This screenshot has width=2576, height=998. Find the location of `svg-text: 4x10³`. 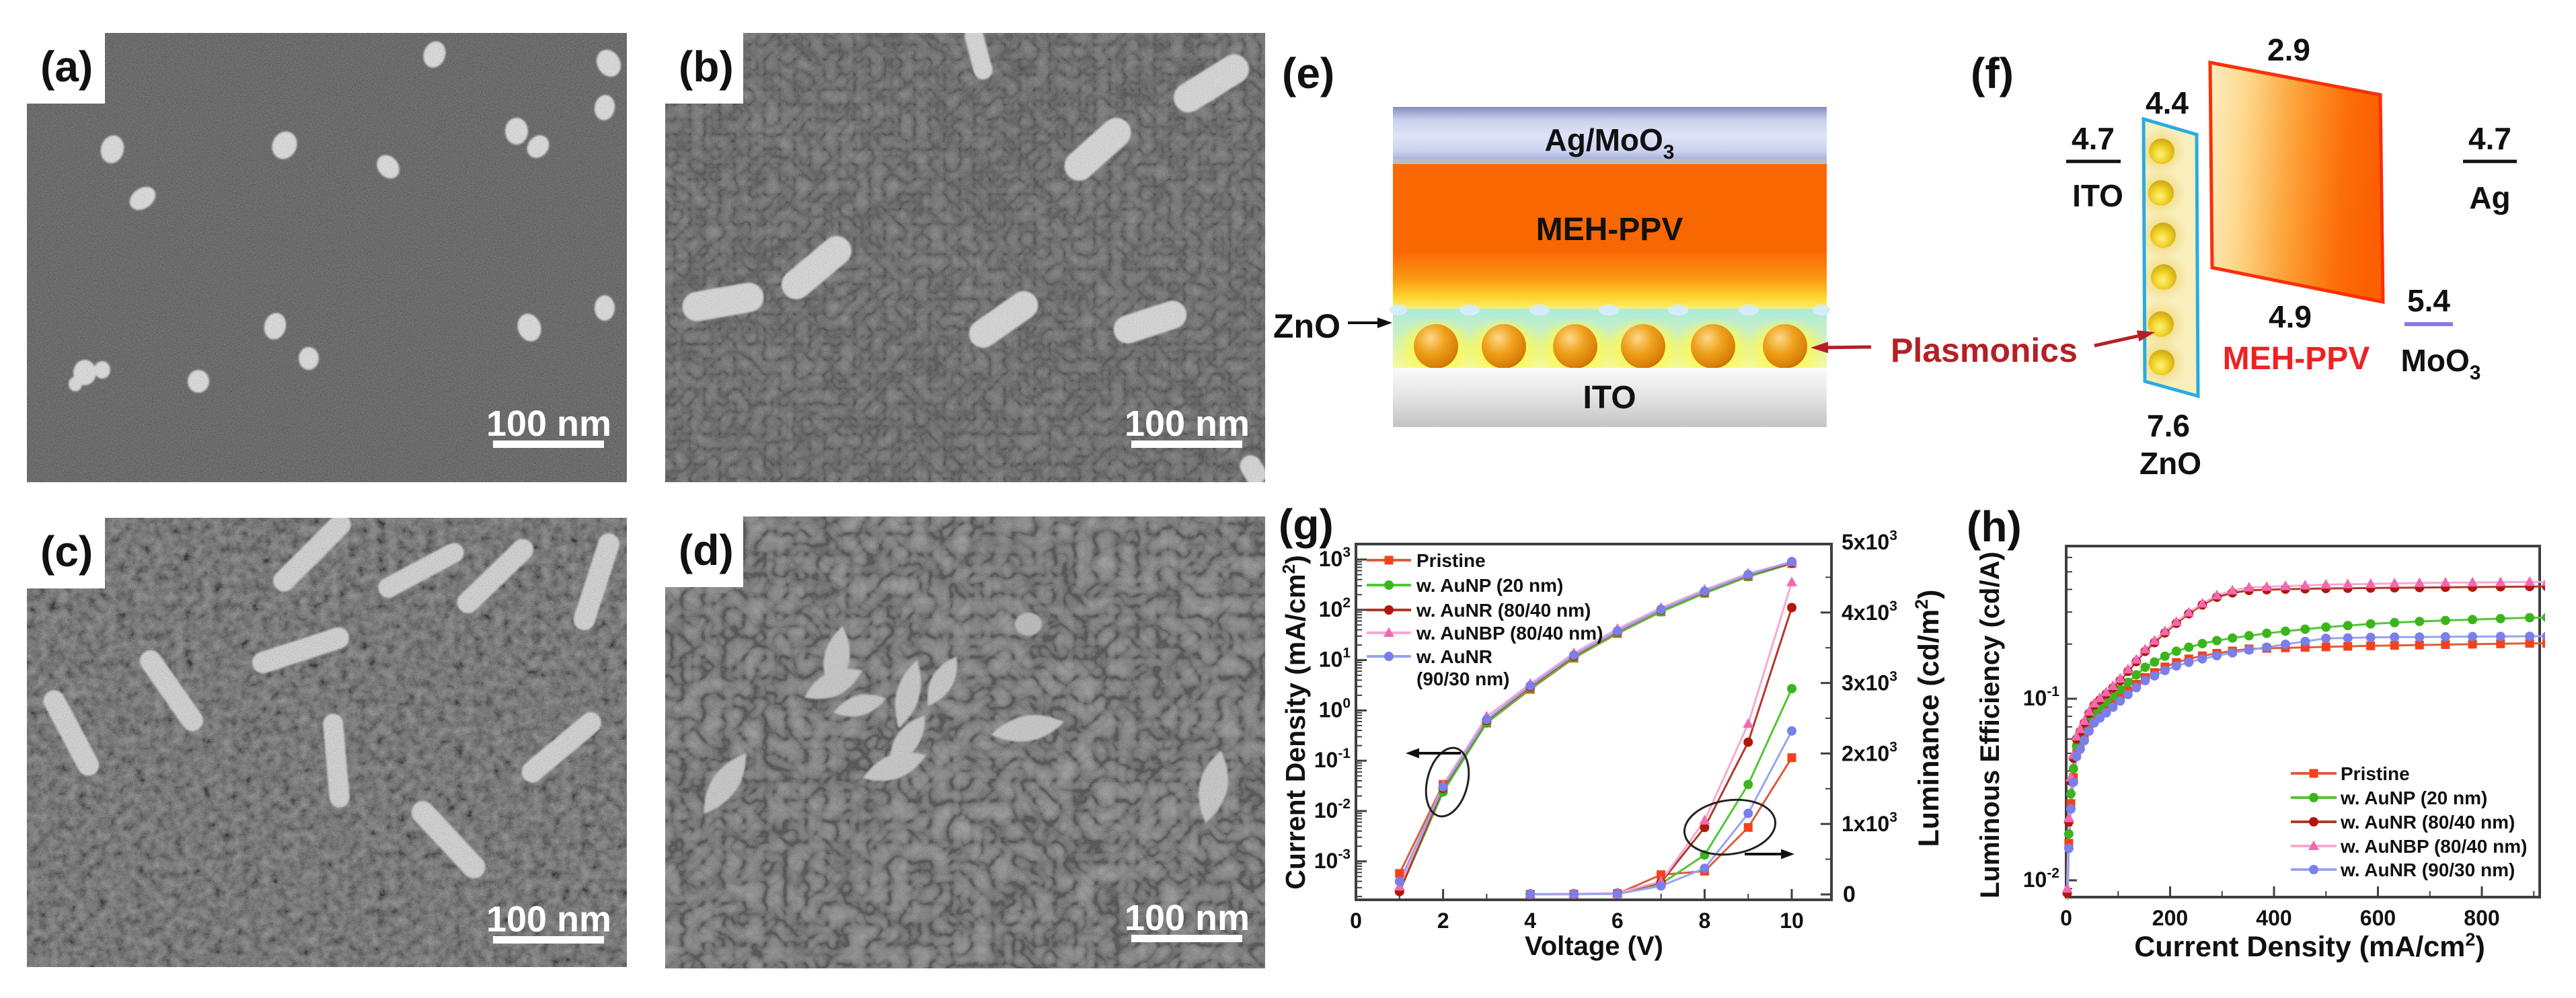

svg-text: 4x10³ is located at coordinates (1869, 612).